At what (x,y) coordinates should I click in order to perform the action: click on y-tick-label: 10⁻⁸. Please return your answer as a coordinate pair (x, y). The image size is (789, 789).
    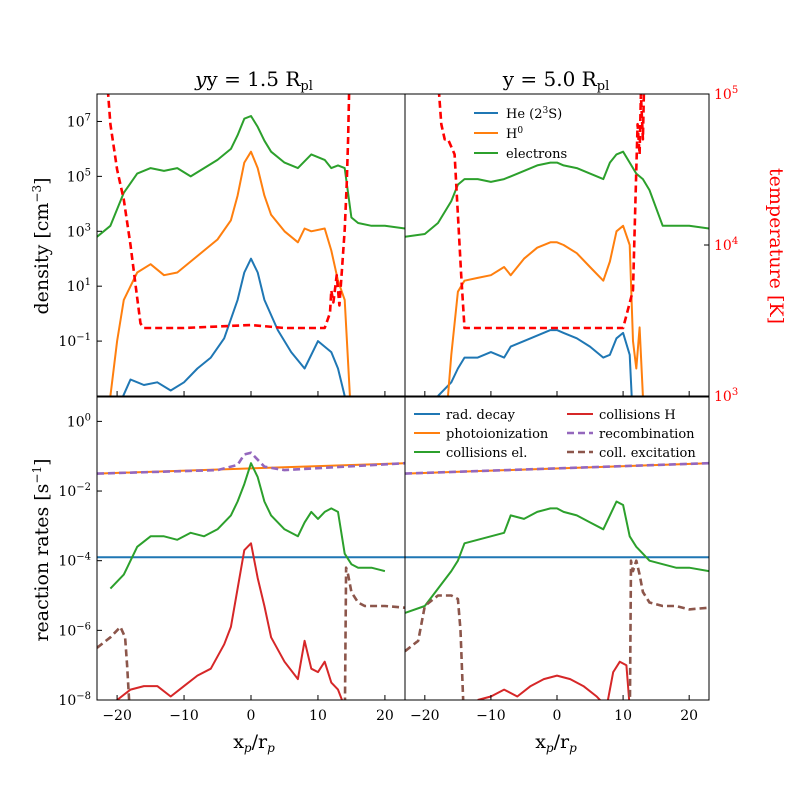
    Looking at the image, I should click on (74, 700).